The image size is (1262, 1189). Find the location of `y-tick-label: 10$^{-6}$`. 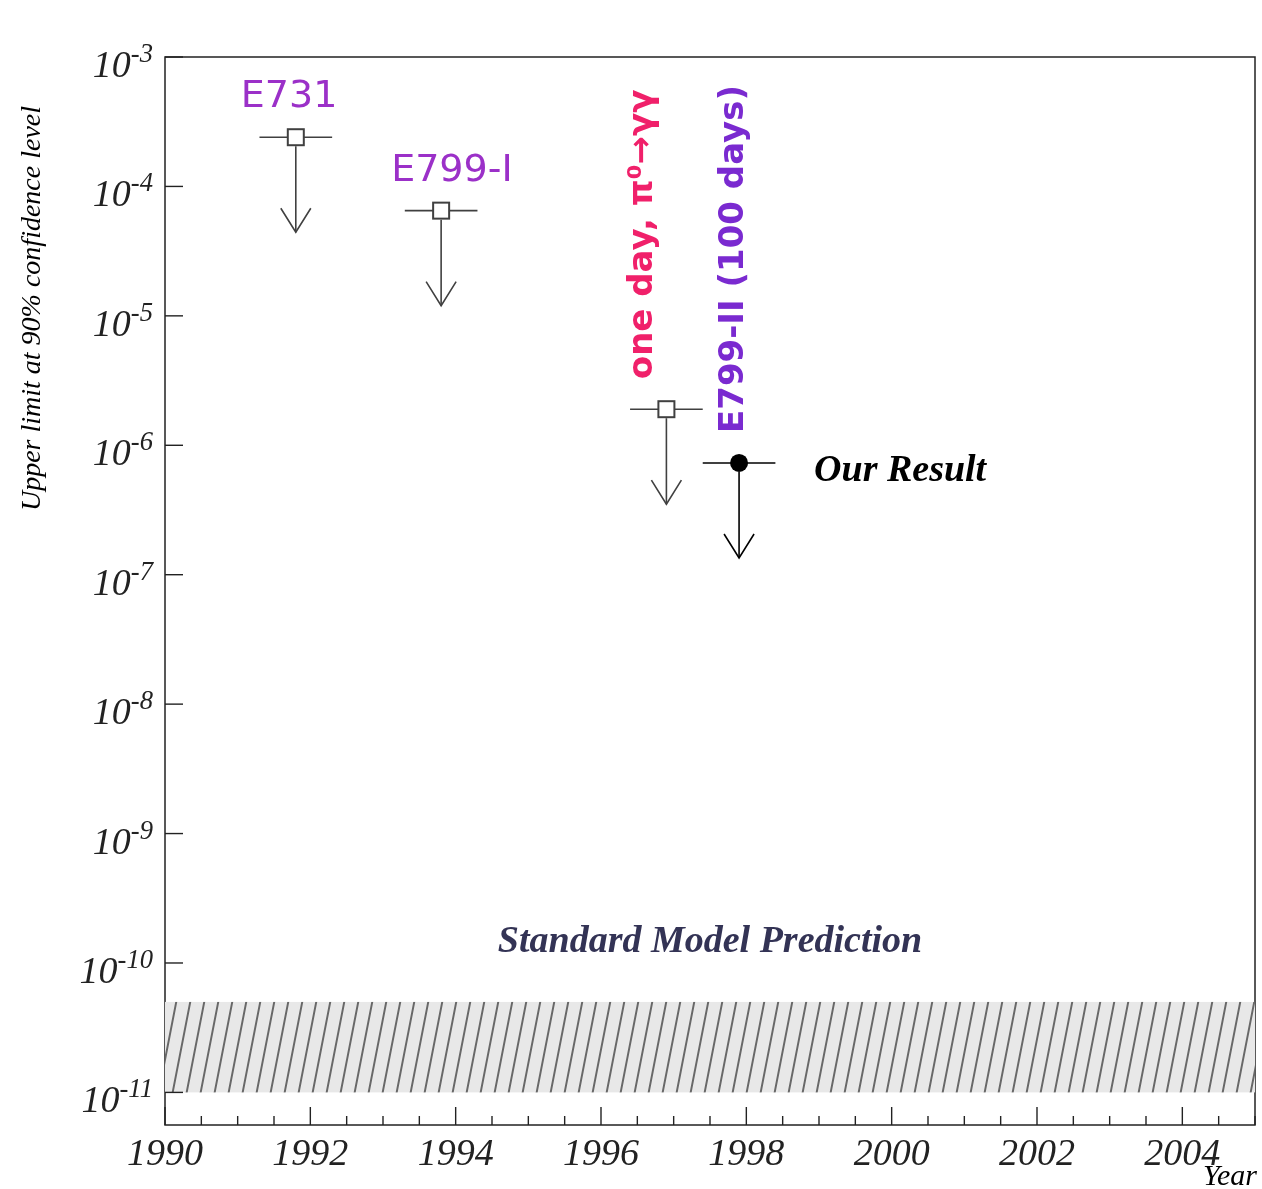

y-tick-label: 10$^{-6}$ is located at coordinates (123, 450).